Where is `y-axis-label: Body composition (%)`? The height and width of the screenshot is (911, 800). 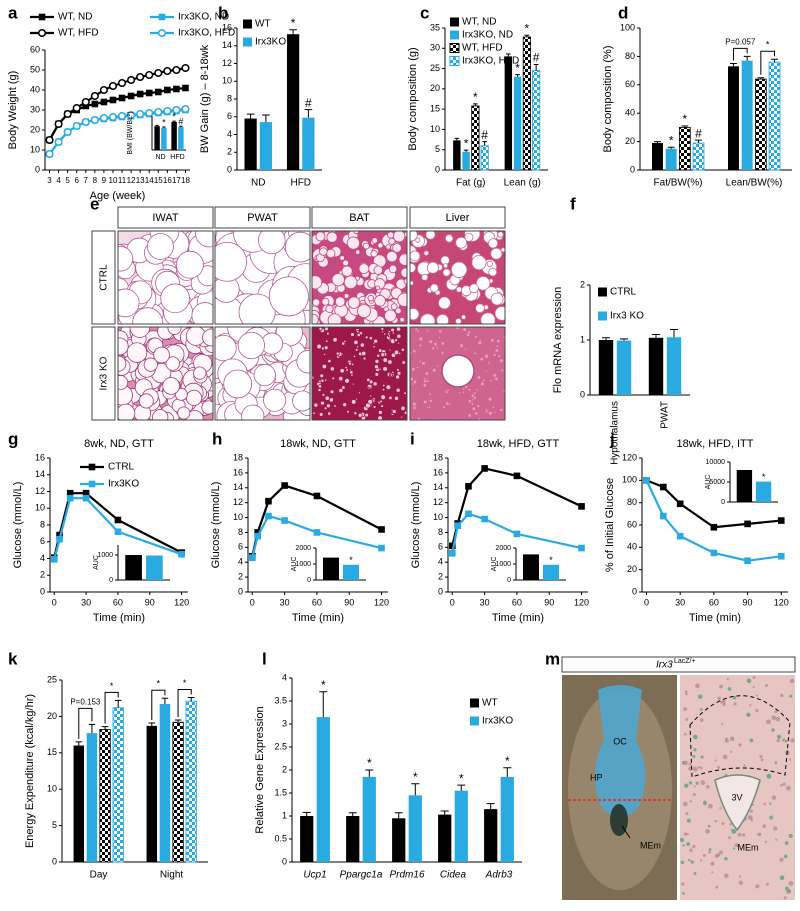
y-axis-label: Body composition (%) is located at coordinates (608, 99).